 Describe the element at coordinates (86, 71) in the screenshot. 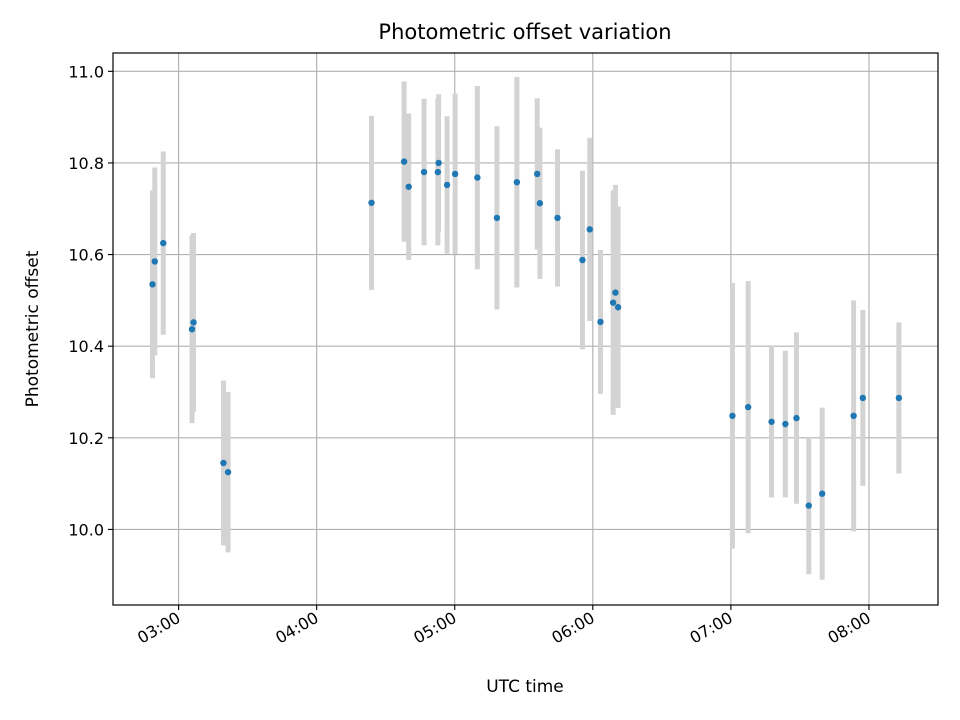

I see `y-tick-label: 11.0` at that location.